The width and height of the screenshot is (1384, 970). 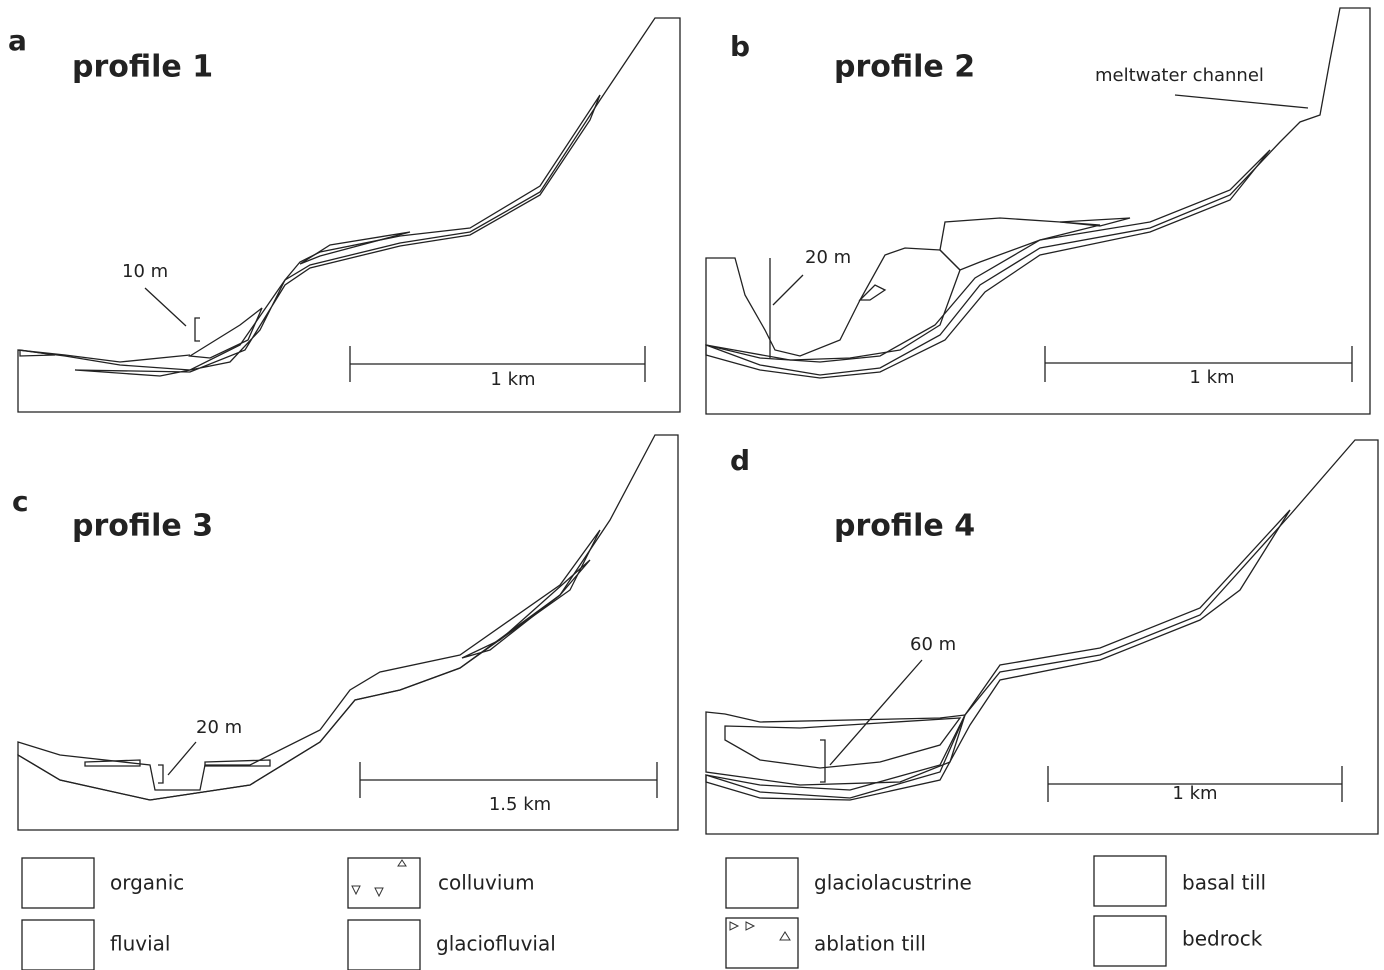 I want to click on panel-letter: d, so click(x=740, y=460).